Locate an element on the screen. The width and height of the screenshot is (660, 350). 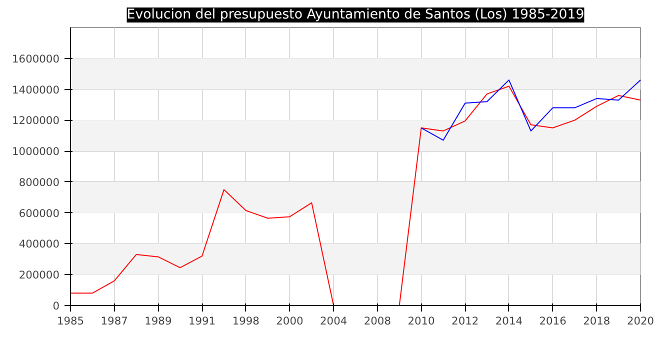
x-tick-label: 1987 is located at coordinates (114, 321).